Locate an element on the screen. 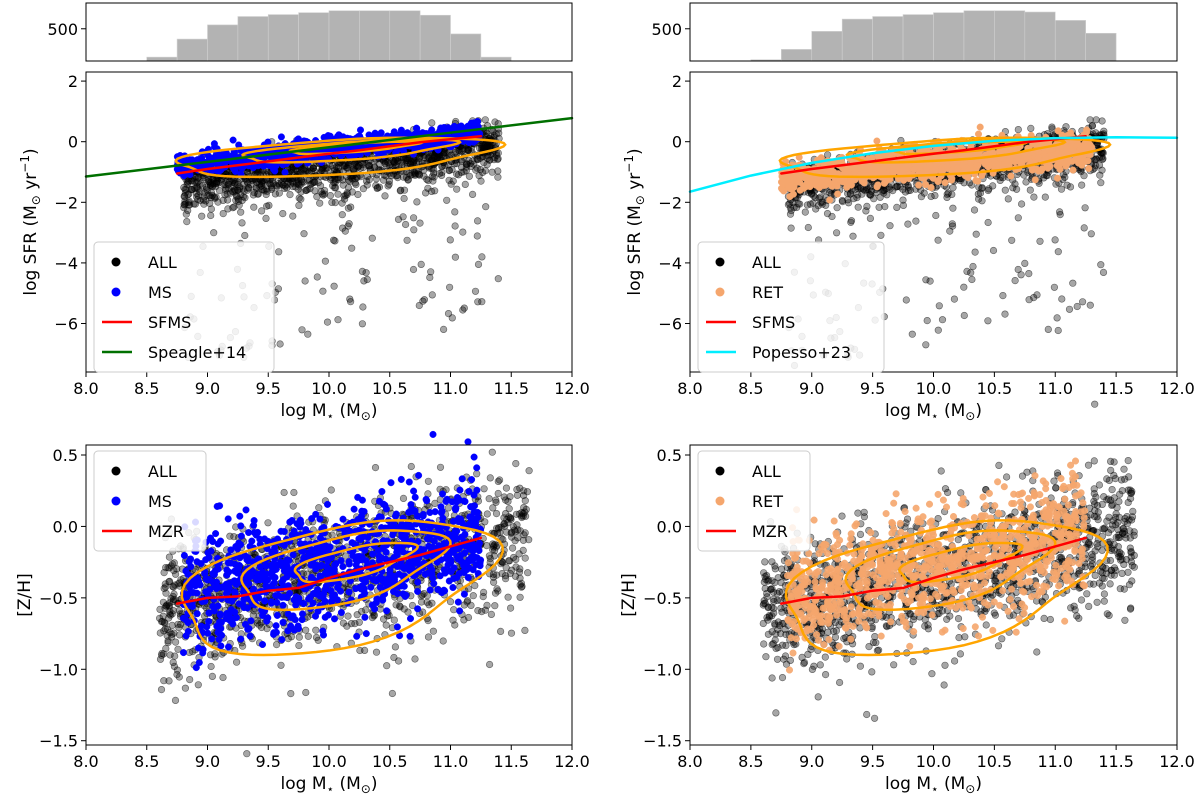  y-axis-label-sup: −1 is located at coordinates (629, 164).